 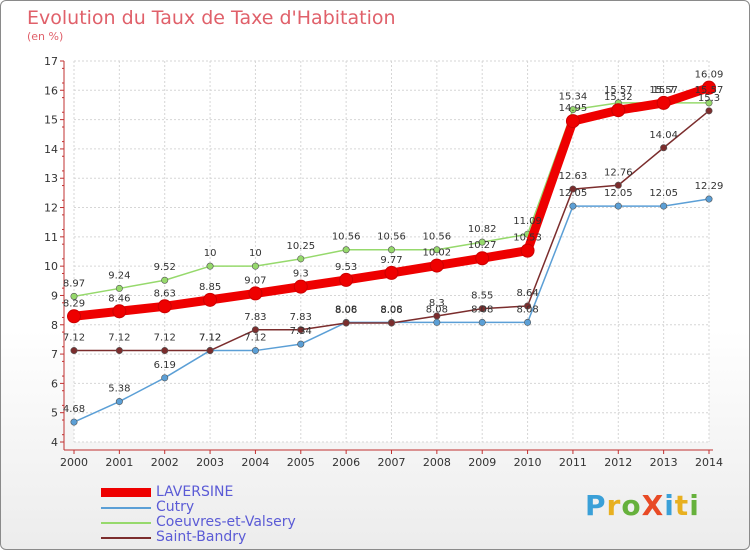 What do you see at coordinates (391, 260) in the screenshot?
I see `data-label: 9.77` at bounding box center [391, 260].